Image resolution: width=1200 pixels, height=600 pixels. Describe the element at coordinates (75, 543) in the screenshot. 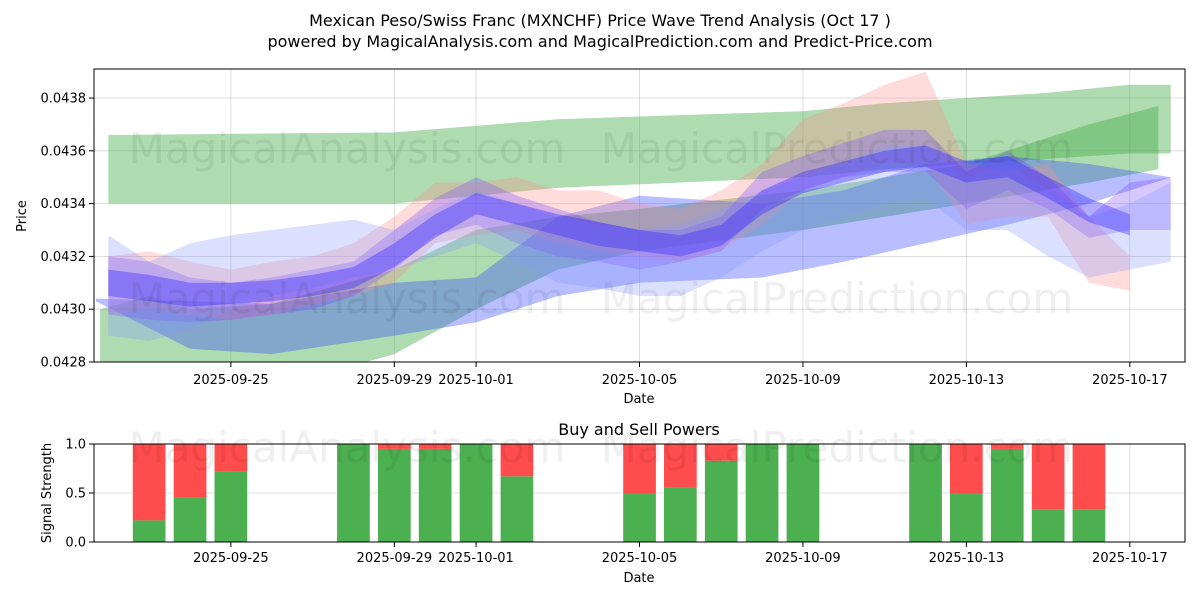

I see `buy-sell-ytick-label-0: 0.0` at that location.